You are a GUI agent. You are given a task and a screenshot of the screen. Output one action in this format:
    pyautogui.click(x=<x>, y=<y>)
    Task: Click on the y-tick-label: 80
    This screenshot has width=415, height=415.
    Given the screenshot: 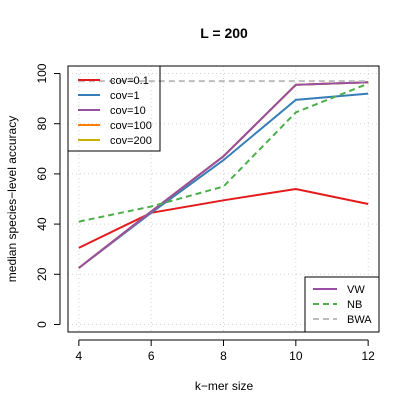 What is the action you would take?
    pyautogui.click(x=42, y=124)
    